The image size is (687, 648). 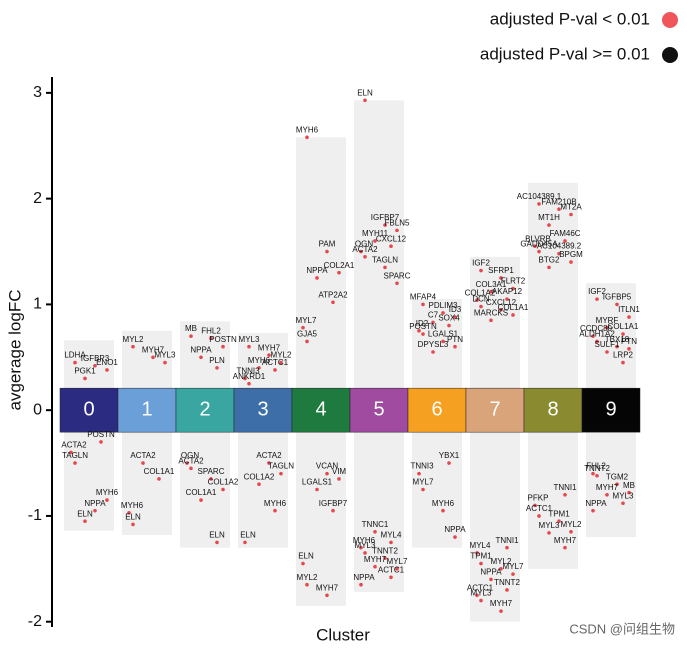 What do you see at coordinates (596, 503) in the screenshot?
I see `gene-label: NPPA` at bounding box center [596, 503].